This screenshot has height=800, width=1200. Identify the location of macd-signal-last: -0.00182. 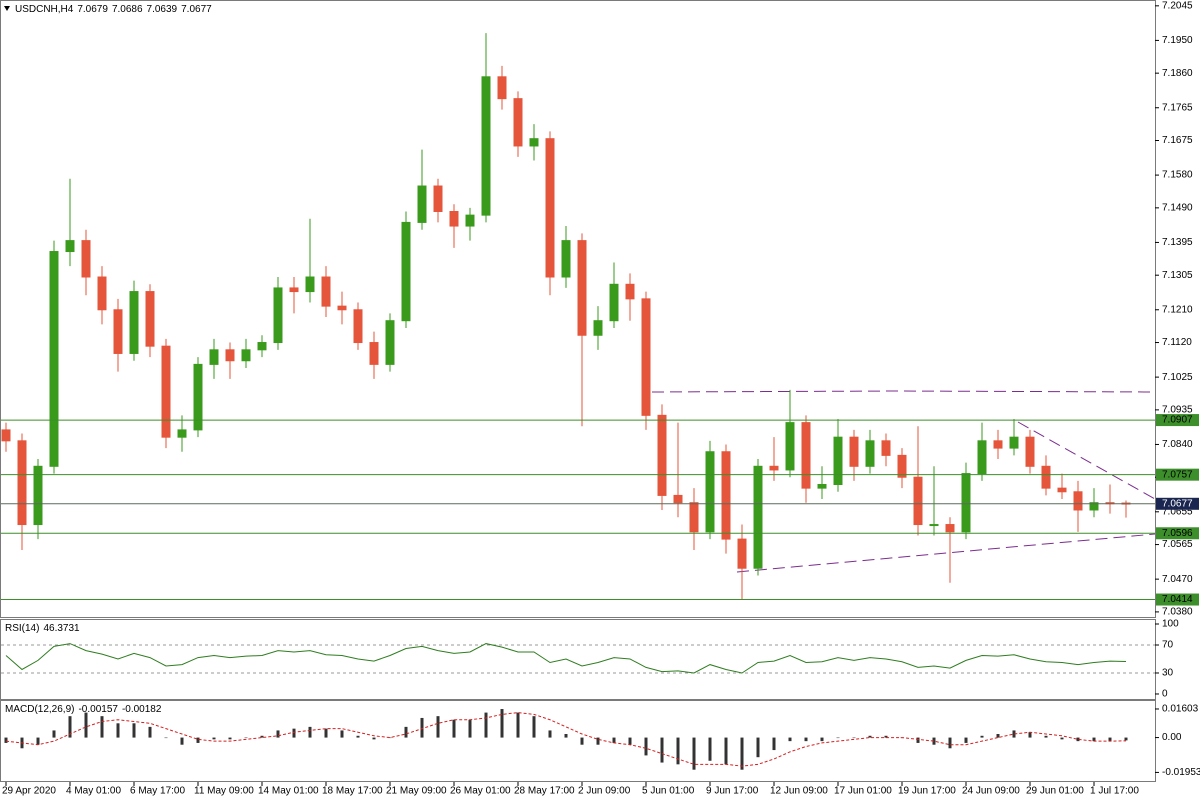
(142, 709).